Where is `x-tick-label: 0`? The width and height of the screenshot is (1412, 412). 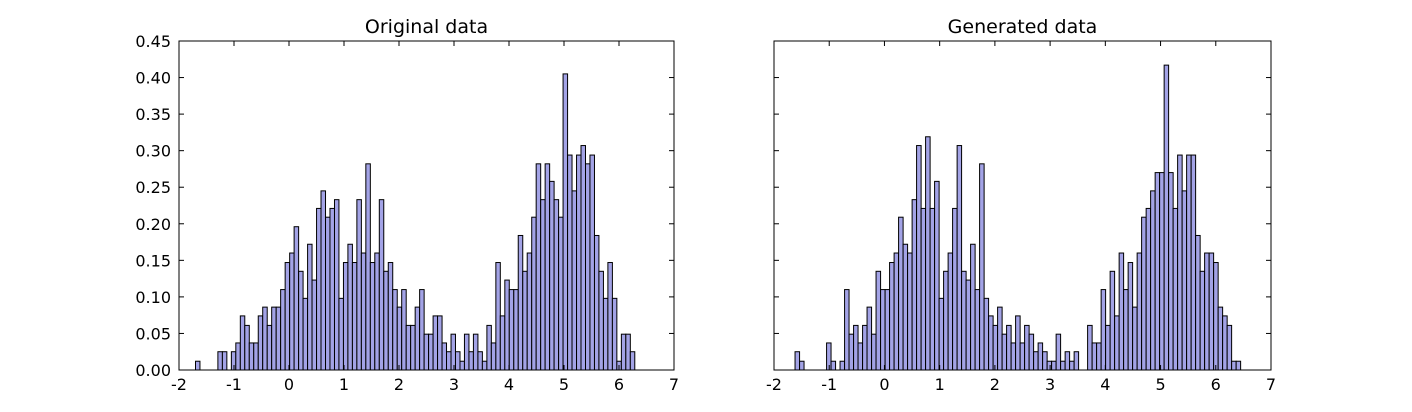
x-tick-label: 0 is located at coordinates (884, 384).